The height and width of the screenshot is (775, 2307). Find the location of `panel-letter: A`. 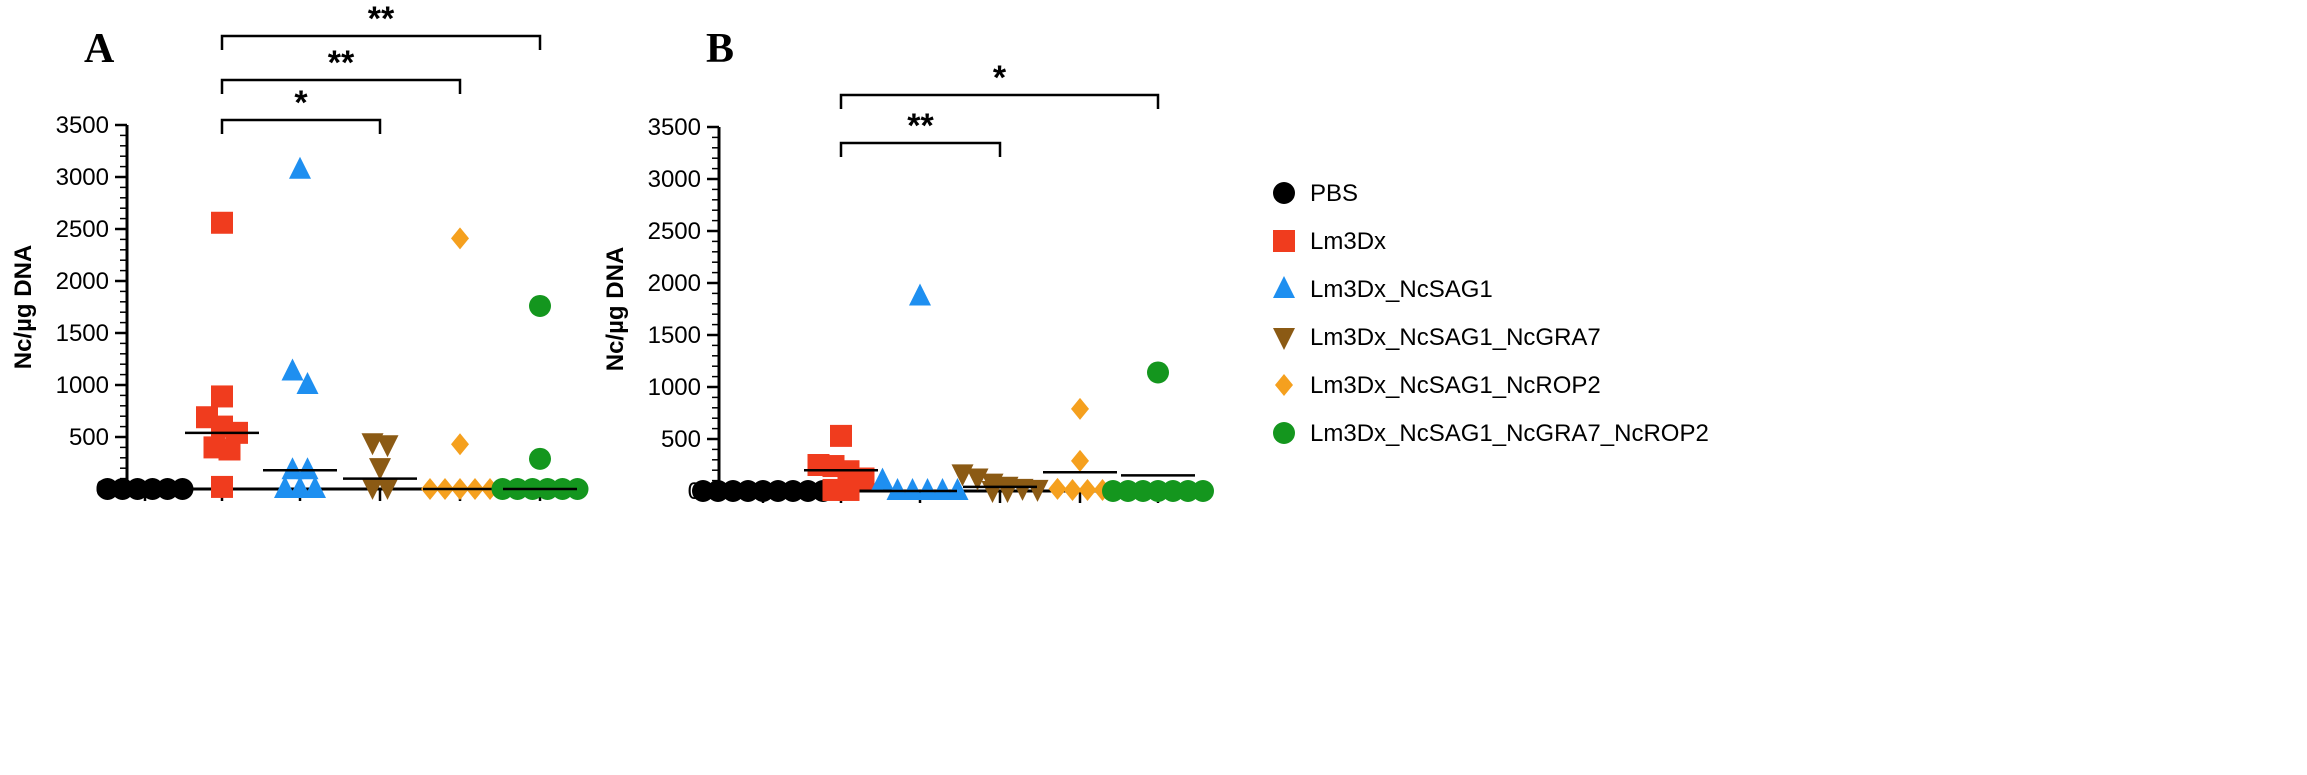

panel-letter: A is located at coordinates (99, 49).